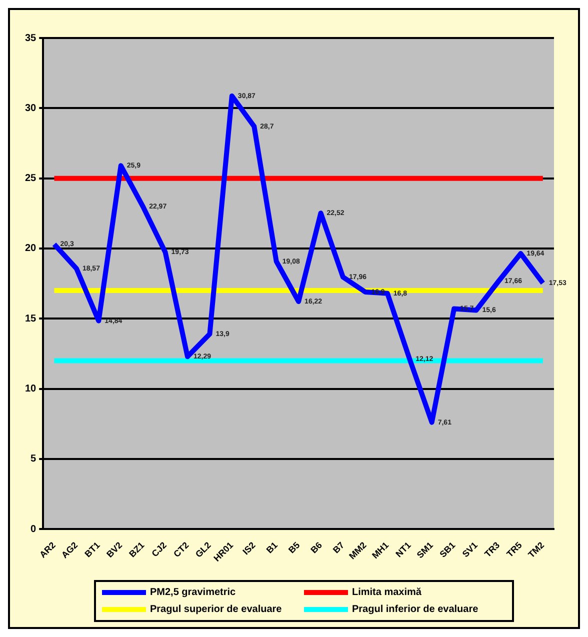  I want to click on y-tick-label: 5, so click(33, 459).